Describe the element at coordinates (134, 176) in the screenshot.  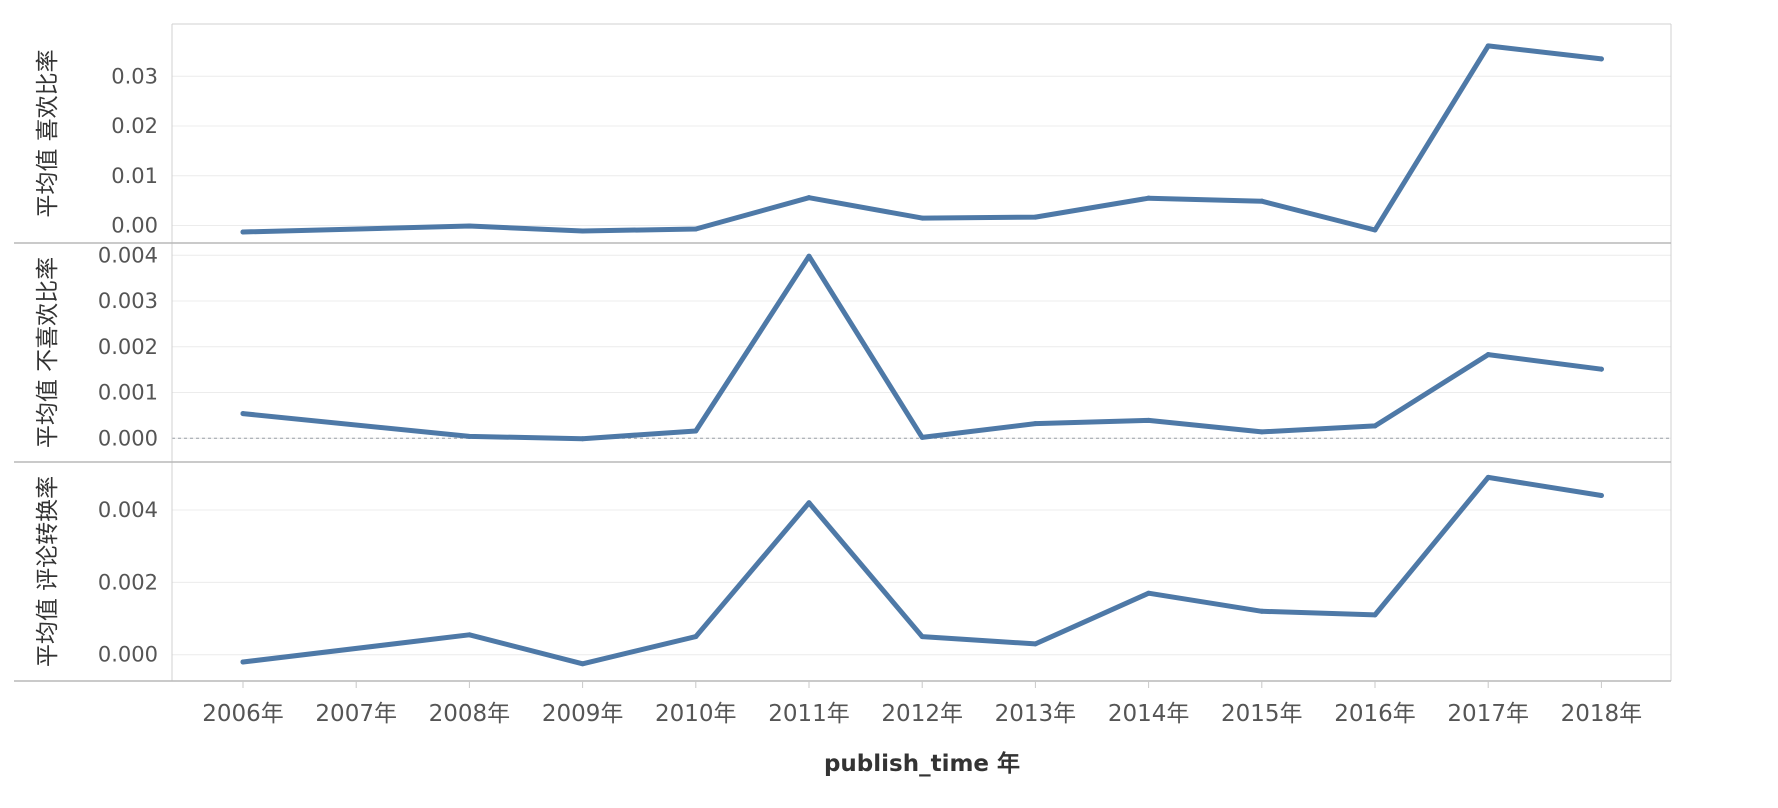
I see `y-tick-label: 0.01` at that location.